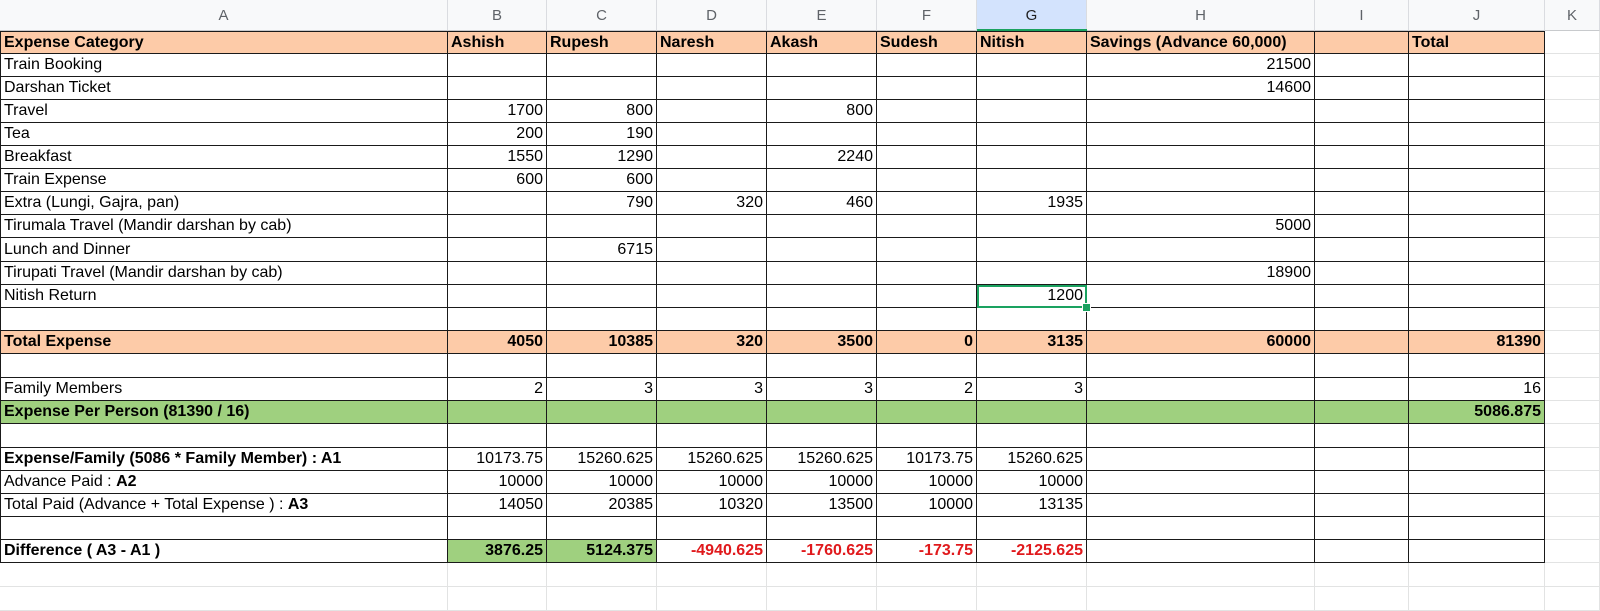 The height and width of the screenshot is (611, 1600). I want to click on cell-g20: 10000, so click(1032, 482).